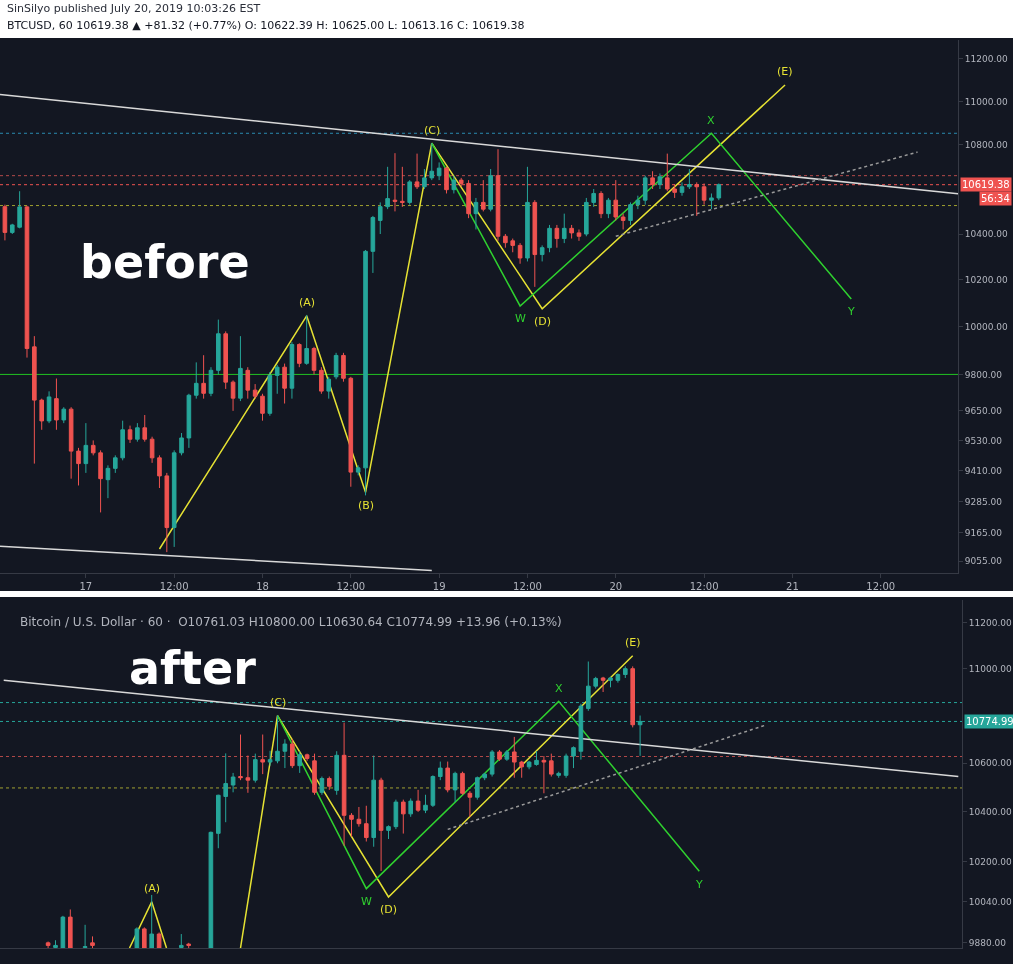 The height and width of the screenshot is (964, 1013). I want to click on y-tick-label: 11200.00, so click(986, 59).